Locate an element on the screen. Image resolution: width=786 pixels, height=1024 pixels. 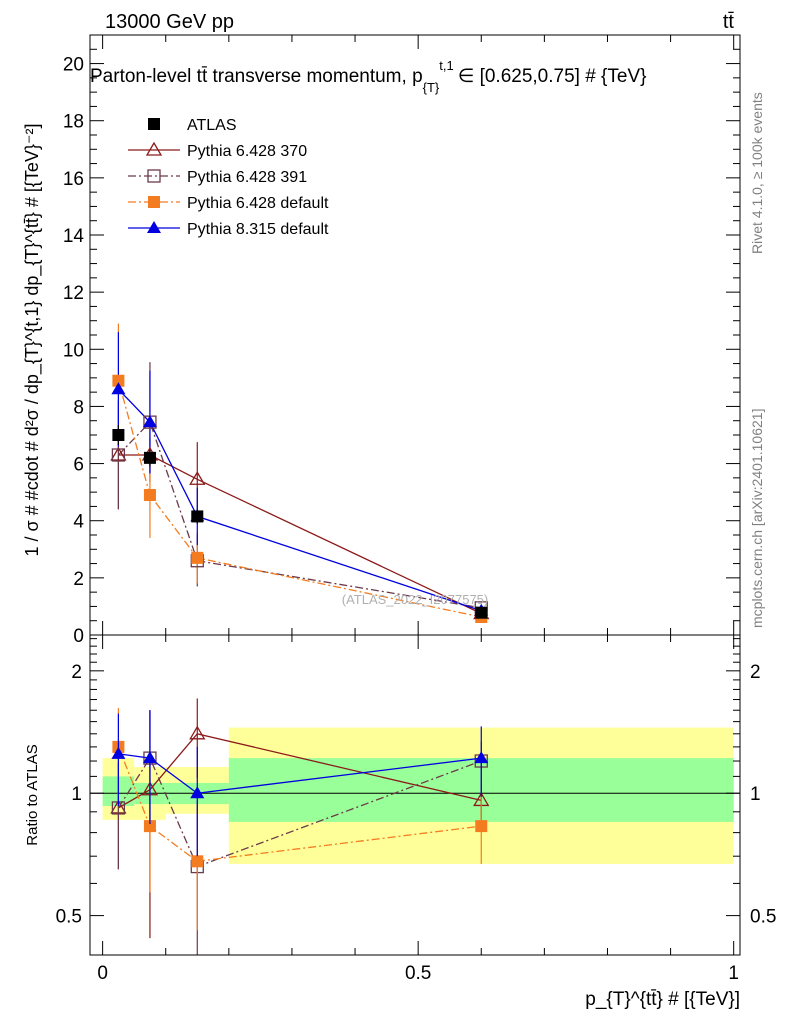
top-y-tick-label: 14 is located at coordinates (74, 236).